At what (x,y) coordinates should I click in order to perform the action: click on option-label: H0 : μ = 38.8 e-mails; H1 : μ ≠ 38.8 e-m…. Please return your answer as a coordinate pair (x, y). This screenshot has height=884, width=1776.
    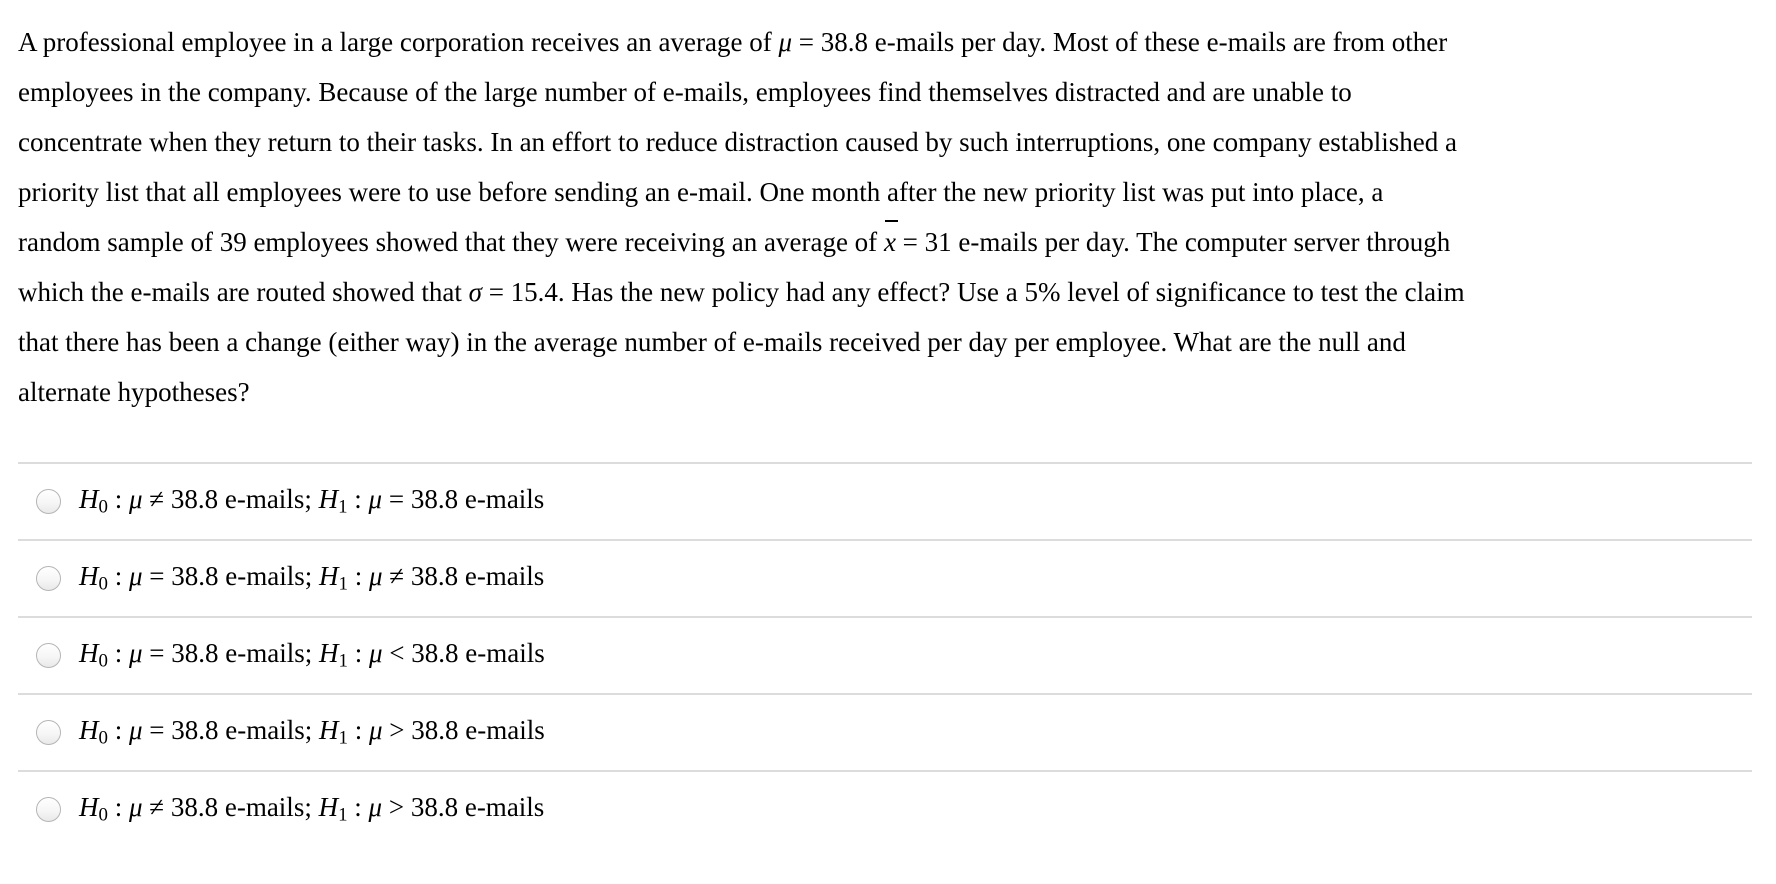
    Looking at the image, I should click on (311, 578).